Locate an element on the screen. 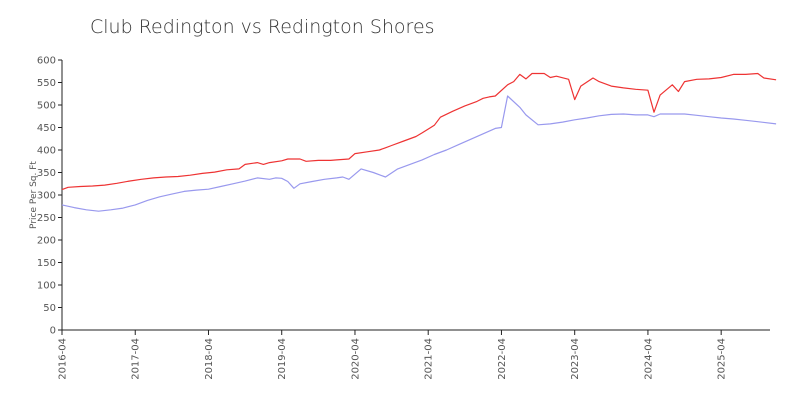 The width and height of the screenshot is (800, 400). y-tick-label: 600 is located at coordinates (46, 61).